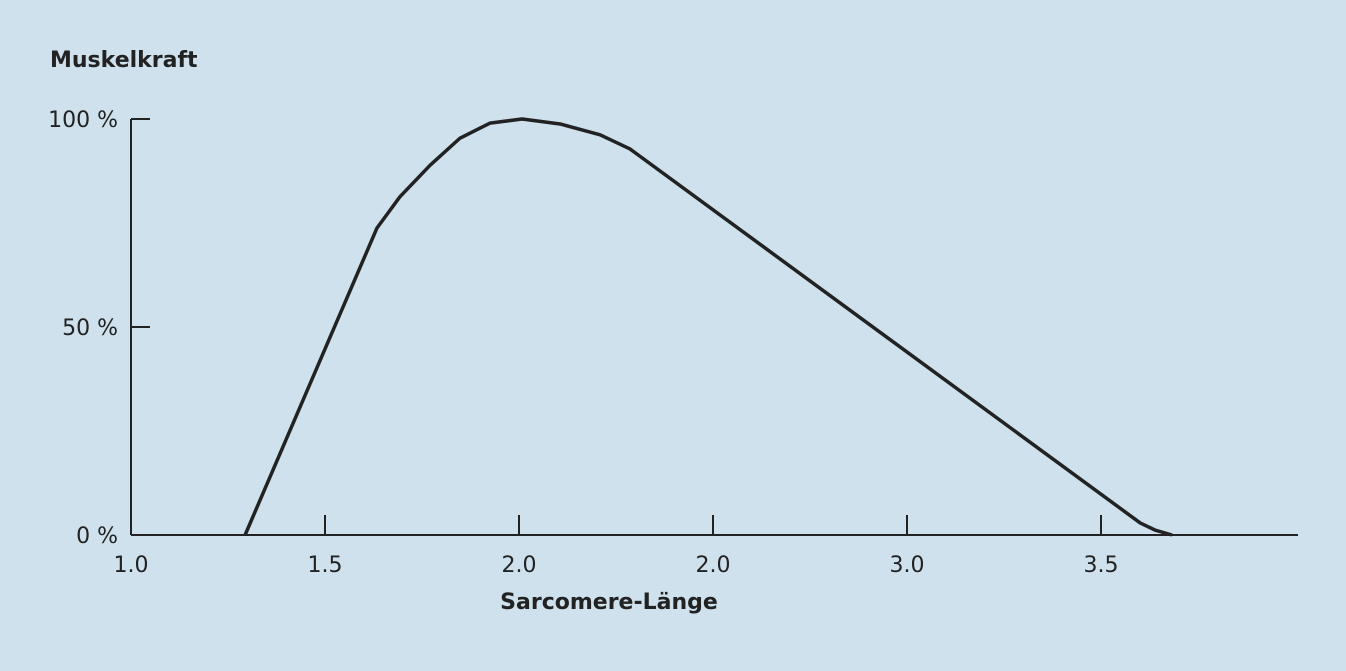  I want to click on x-tick-label: 3.0, so click(907, 565).